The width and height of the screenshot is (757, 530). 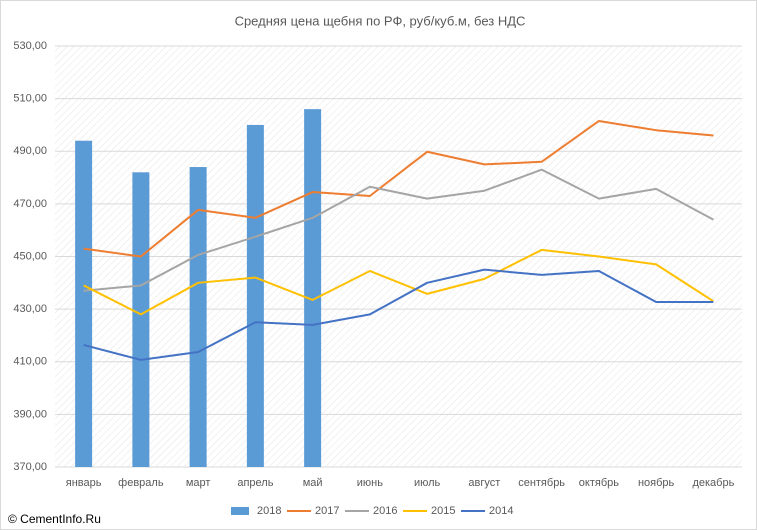 What do you see at coordinates (30, 99) in the screenshot?
I see `y-tick-label: 510,00` at bounding box center [30, 99].